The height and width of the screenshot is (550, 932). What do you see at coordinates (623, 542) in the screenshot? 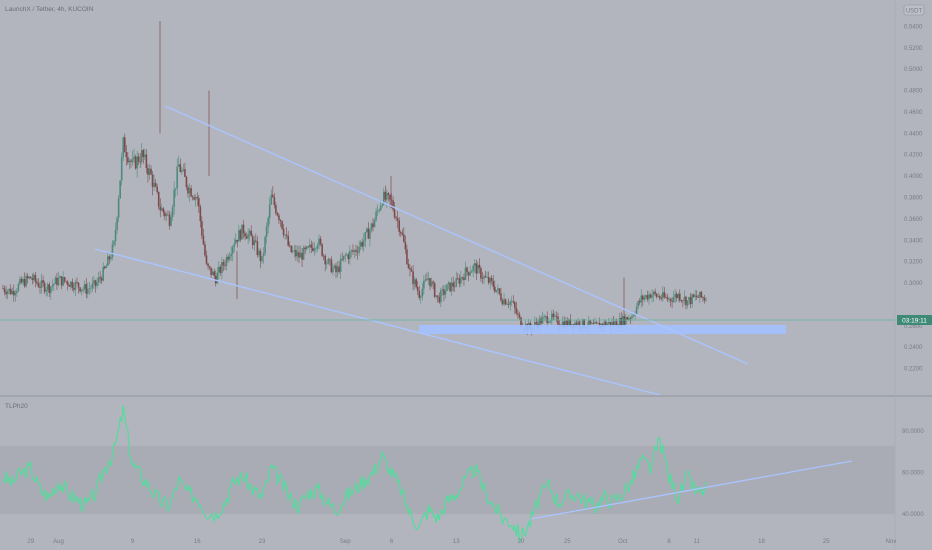
I see `date-tick-label: Oct` at bounding box center [623, 542].